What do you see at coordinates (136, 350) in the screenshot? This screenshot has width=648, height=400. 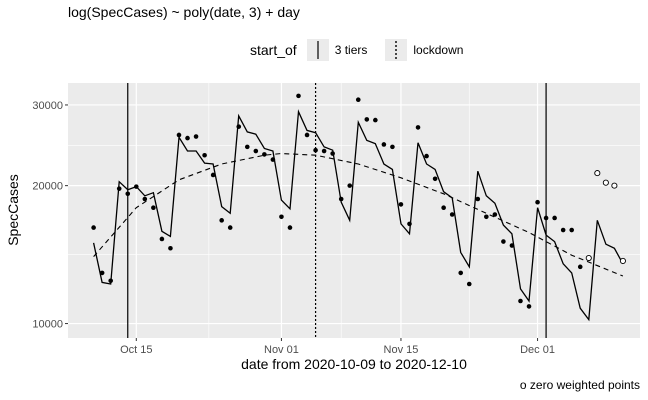 I see `x-tick-label: Oct 15` at bounding box center [136, 350].